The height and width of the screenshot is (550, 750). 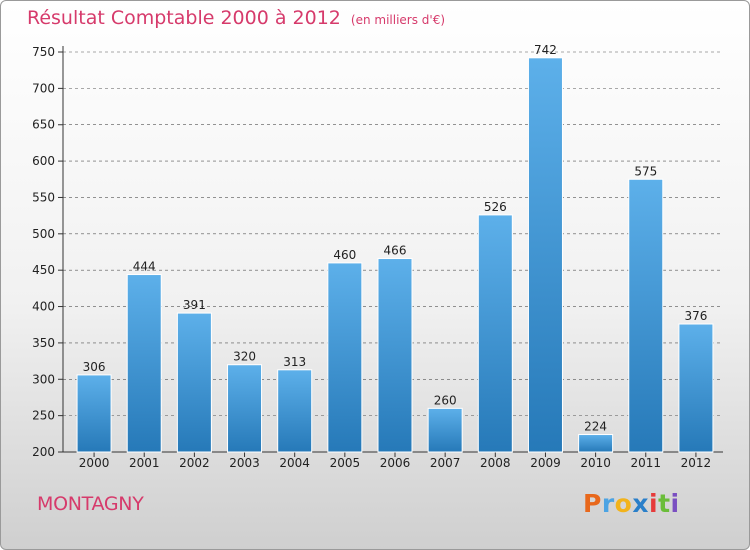 I want to click on x-tick-label: 2003, so click(x=244, y=463).